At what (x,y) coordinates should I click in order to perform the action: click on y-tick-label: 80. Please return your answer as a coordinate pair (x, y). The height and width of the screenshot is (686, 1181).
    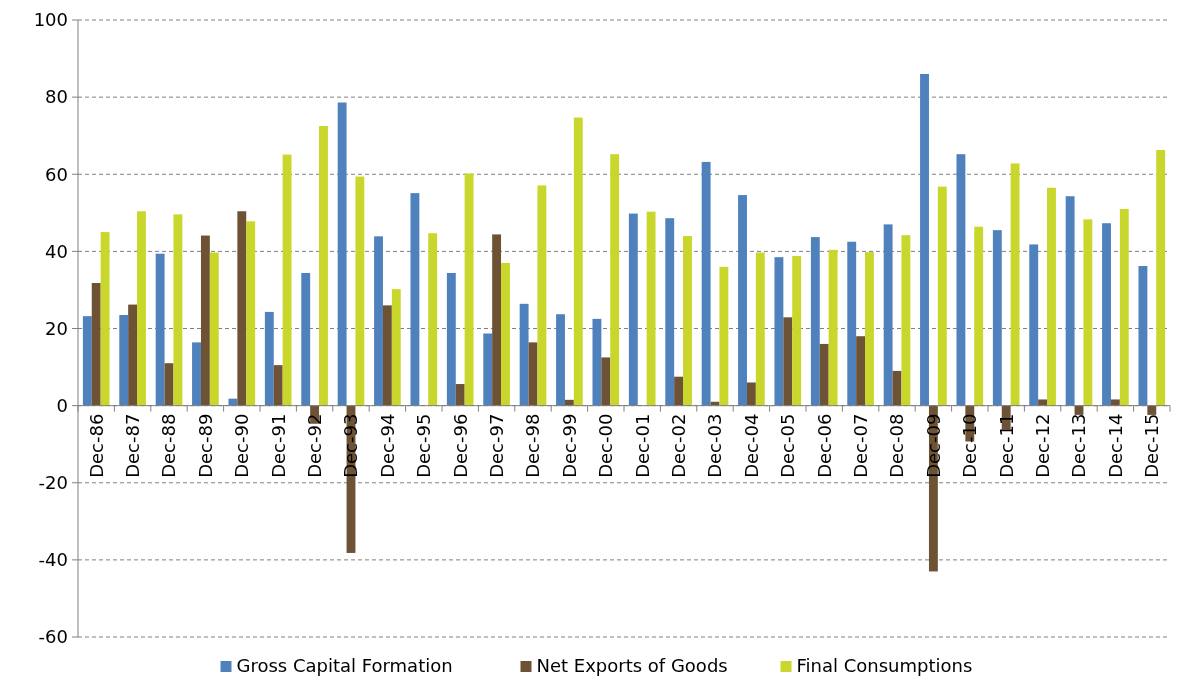
    Looking at the image, I should click on (56, 97).